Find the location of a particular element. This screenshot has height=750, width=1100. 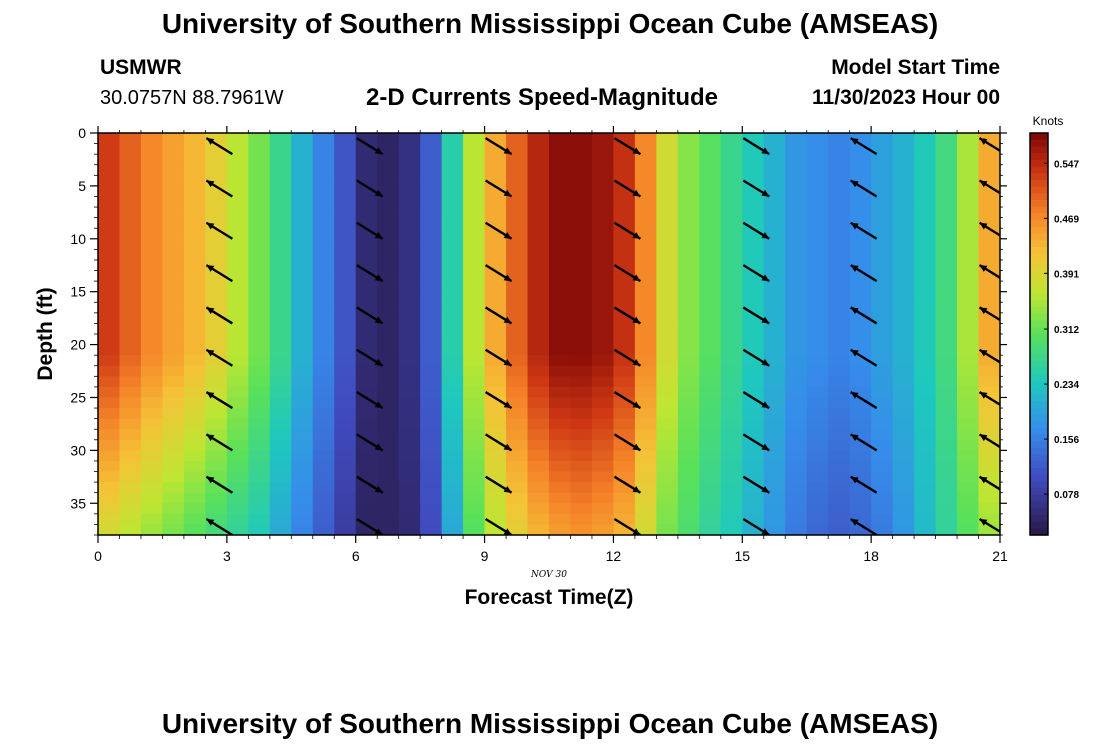

colorbar-tick-label: 0.234 is located at coordinates (1066, 385).